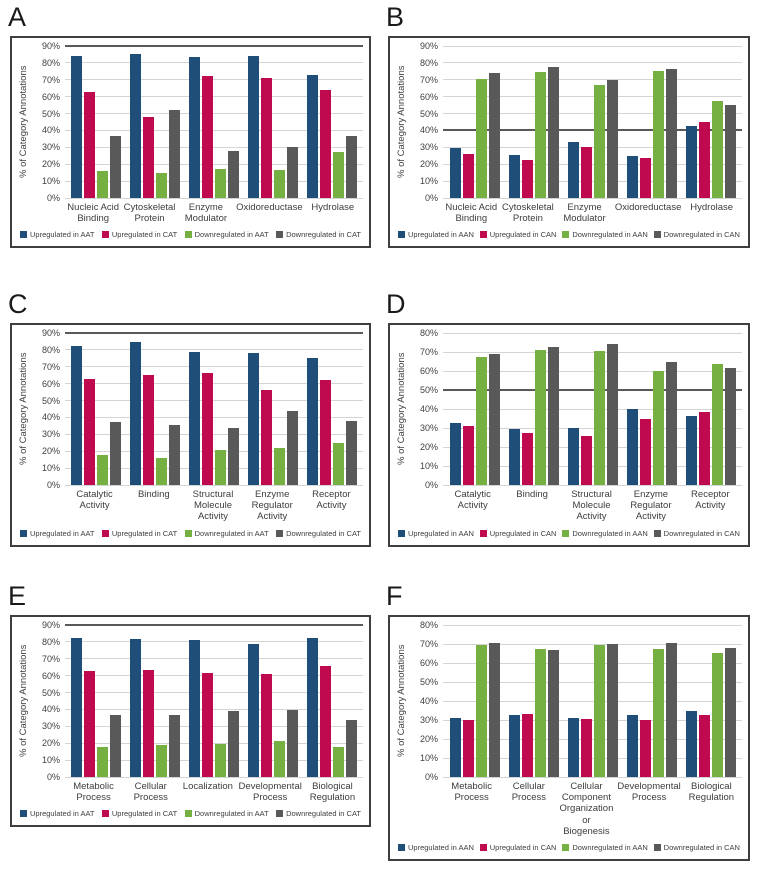  What do you see at coordinates (426, 409) in the screenshot?
I see `y-axis-ticks: 0% 10% 20% 30% 40% 50% 60% 70% 80%` at bounding box center [426, 409].